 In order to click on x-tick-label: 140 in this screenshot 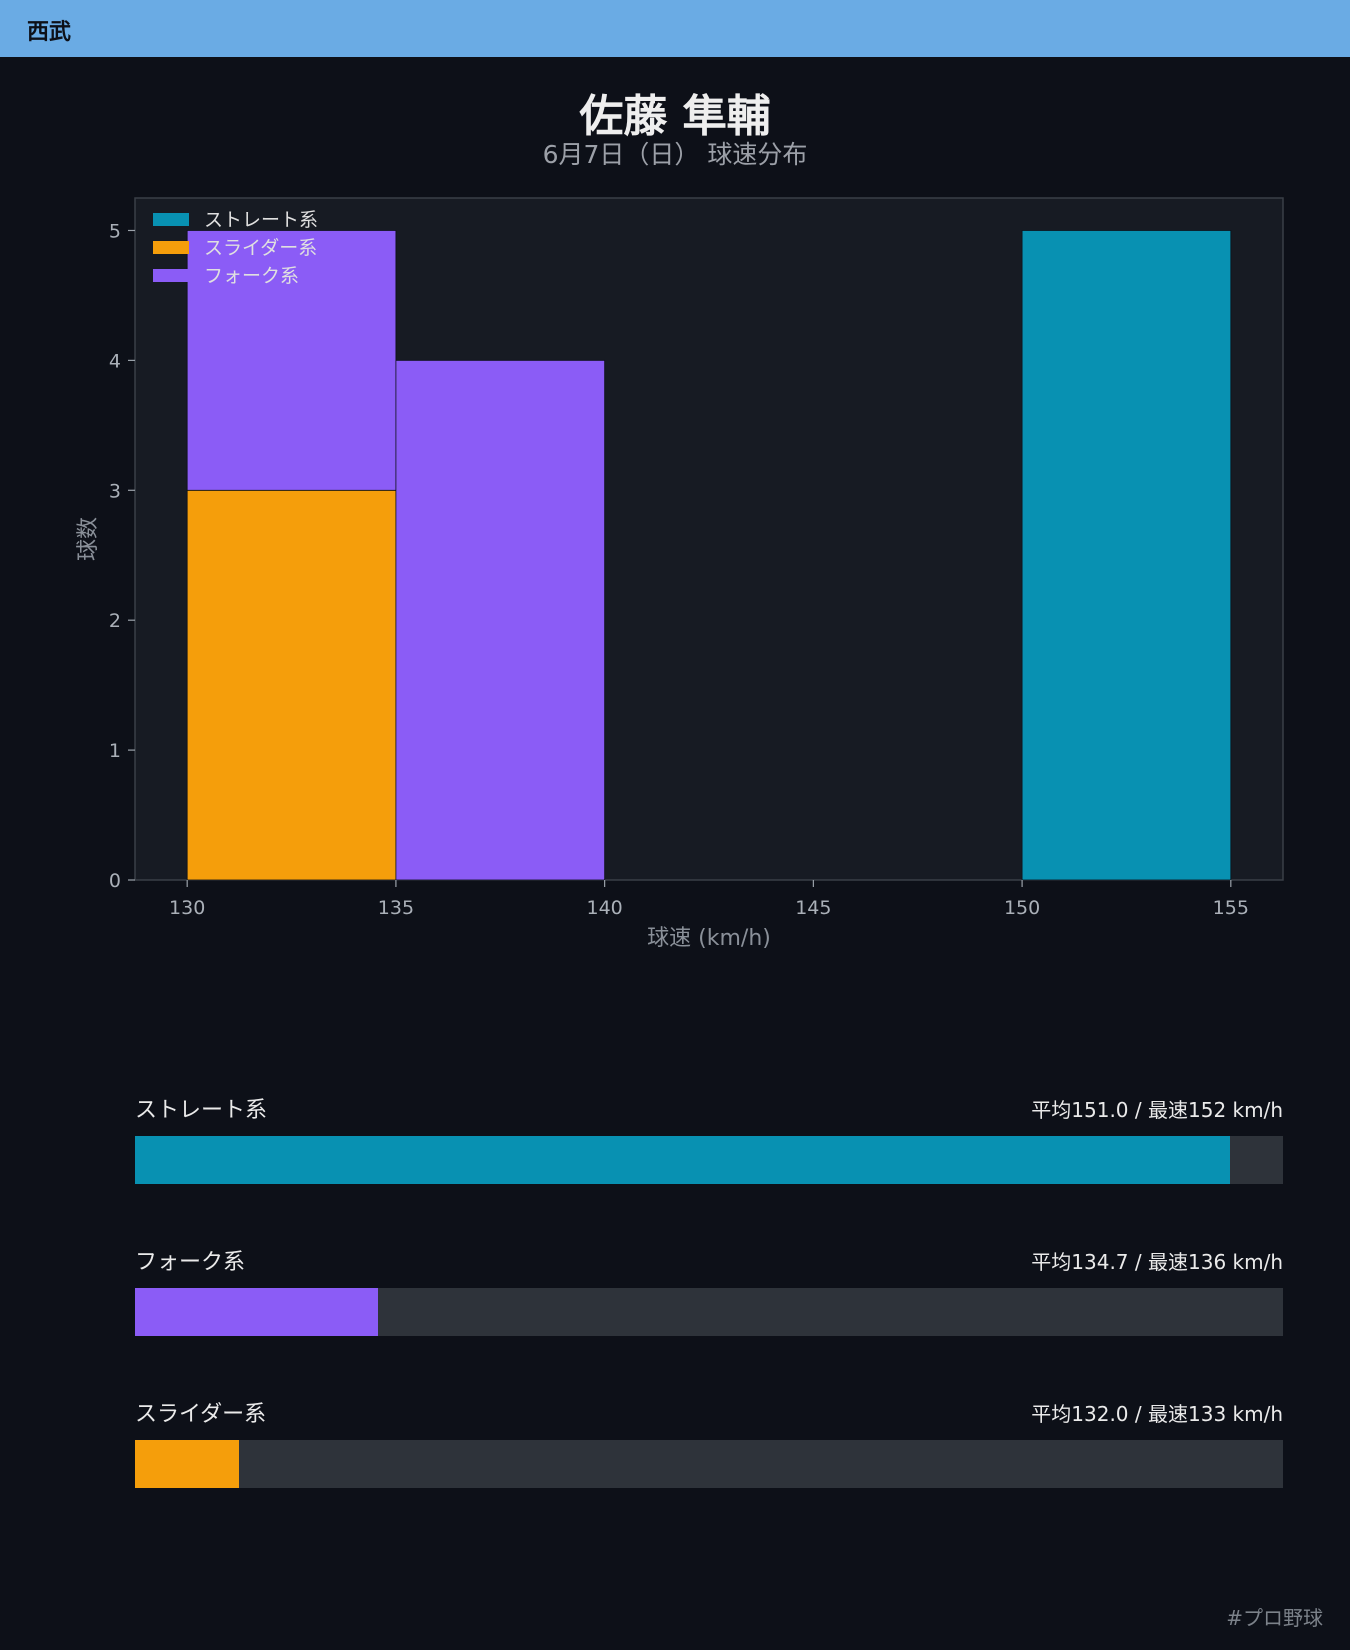, I will do `click(605, 908)`.